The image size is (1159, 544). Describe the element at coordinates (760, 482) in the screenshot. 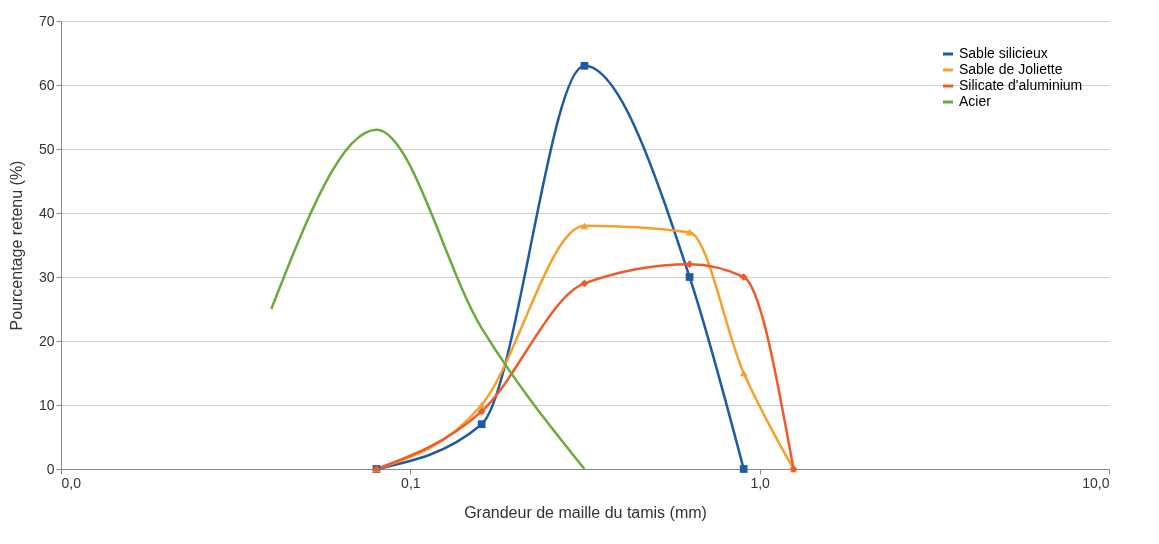

I see `x-tick-label: 1,0` at that location.